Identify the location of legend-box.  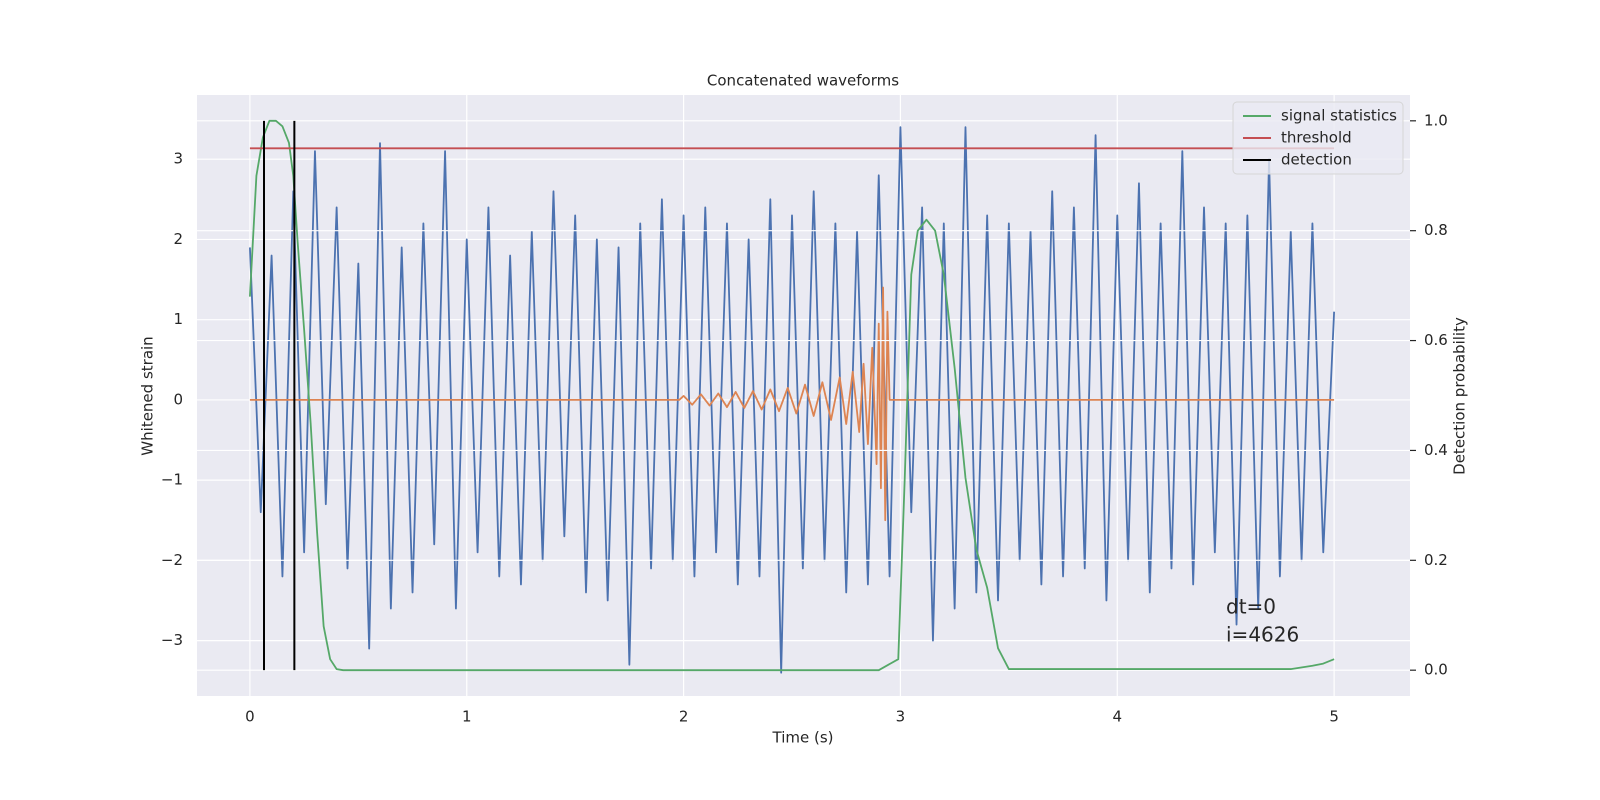
(1318, 138).